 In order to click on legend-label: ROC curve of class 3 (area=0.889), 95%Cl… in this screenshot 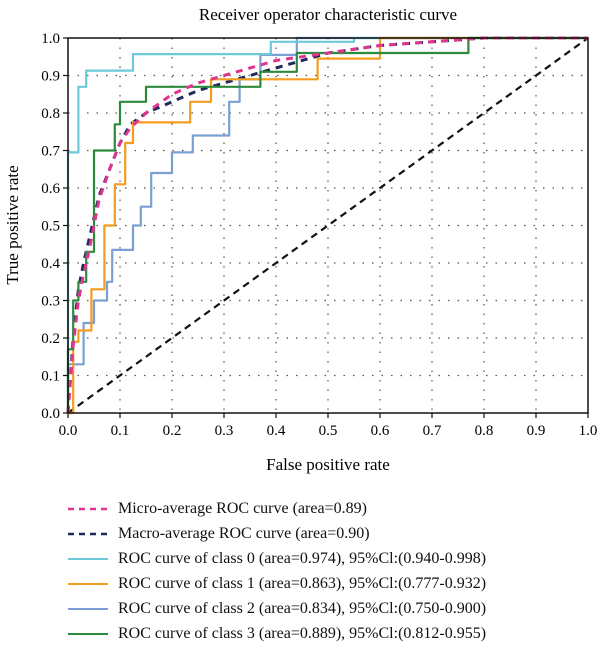, I will do `click(302, 633)`.